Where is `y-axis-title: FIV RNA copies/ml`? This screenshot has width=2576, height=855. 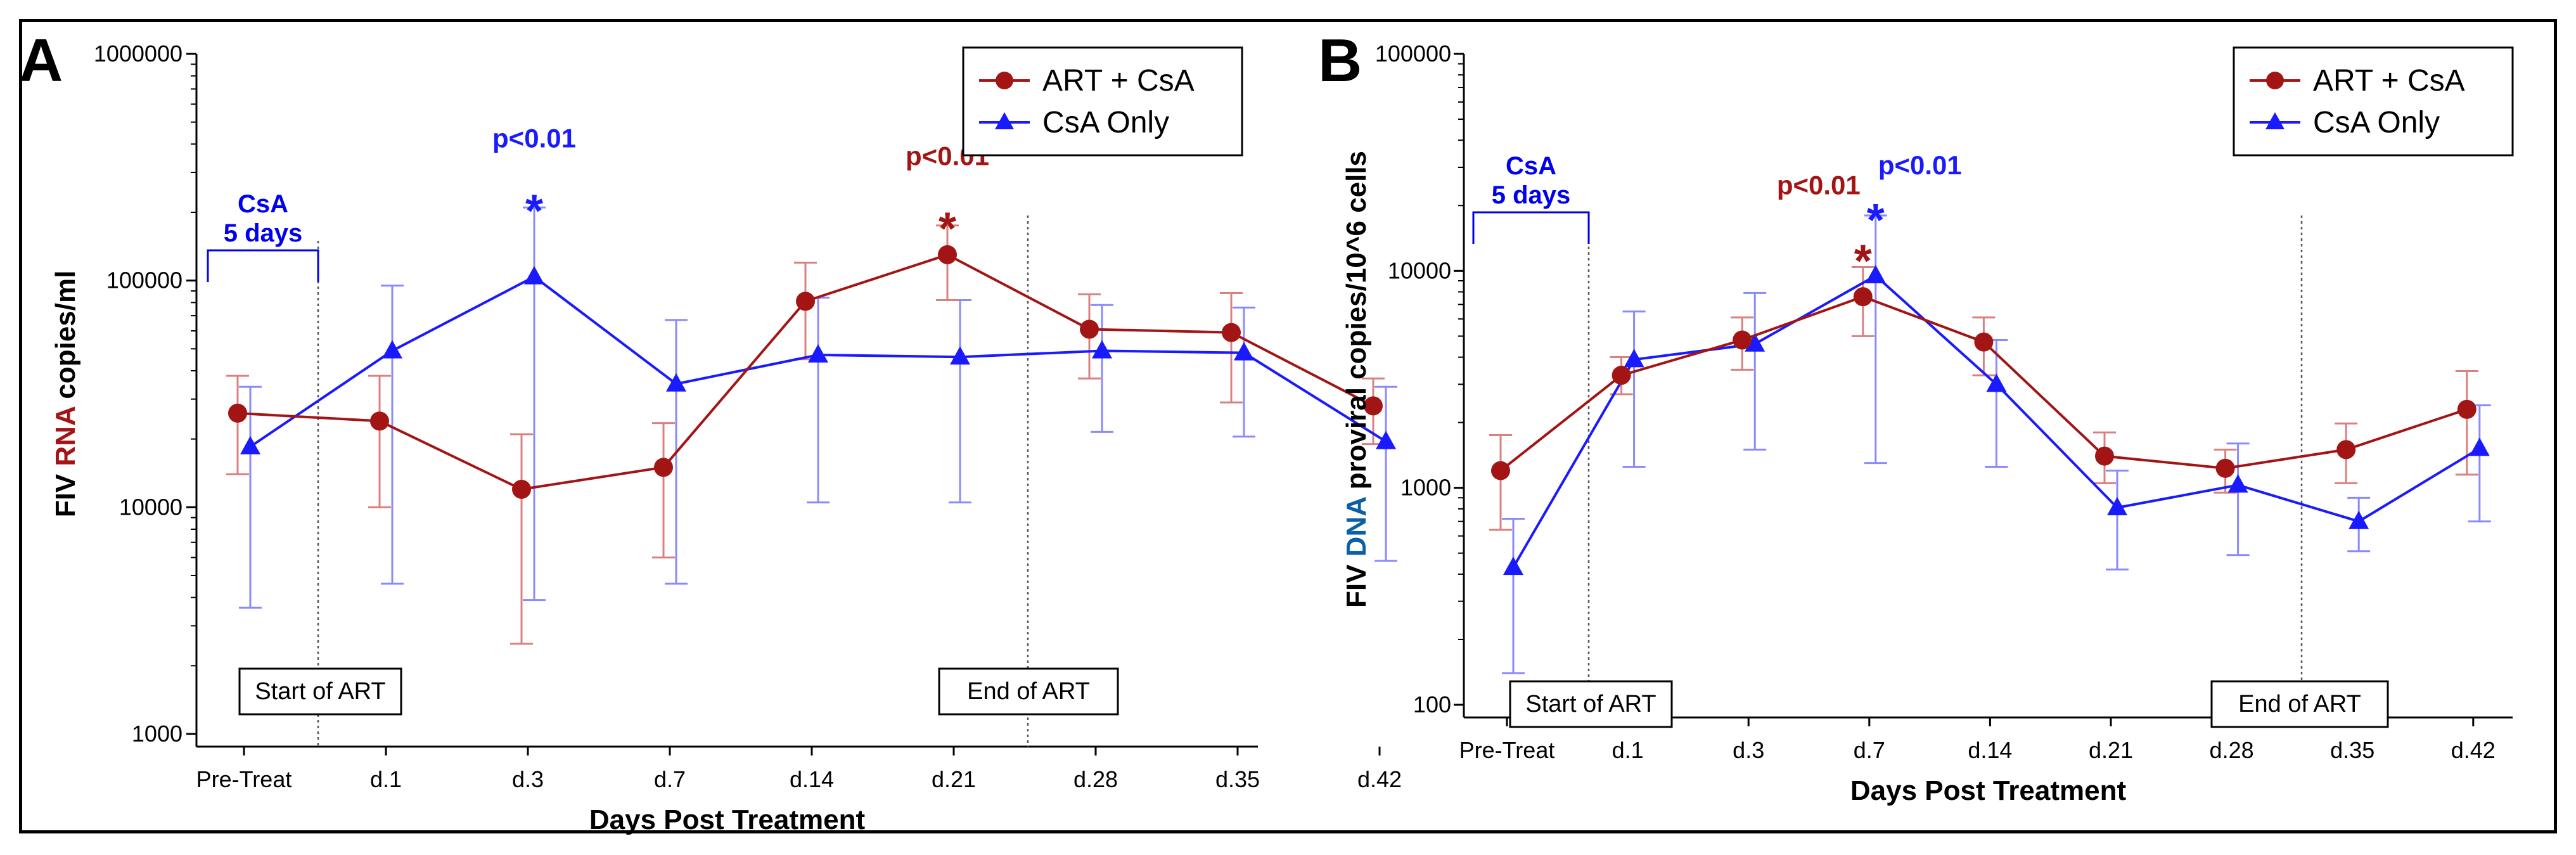 y-axis-title: FIV RNA copies/ml is located at coordinates (65, 394).